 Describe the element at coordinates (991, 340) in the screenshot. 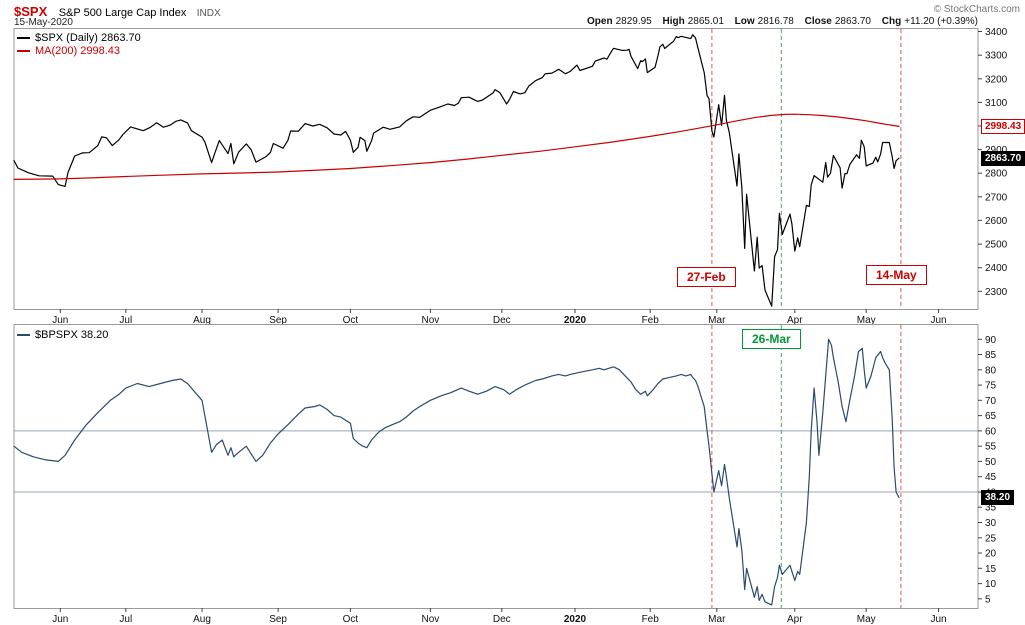

I see `y-tick-label: 90` at that location.